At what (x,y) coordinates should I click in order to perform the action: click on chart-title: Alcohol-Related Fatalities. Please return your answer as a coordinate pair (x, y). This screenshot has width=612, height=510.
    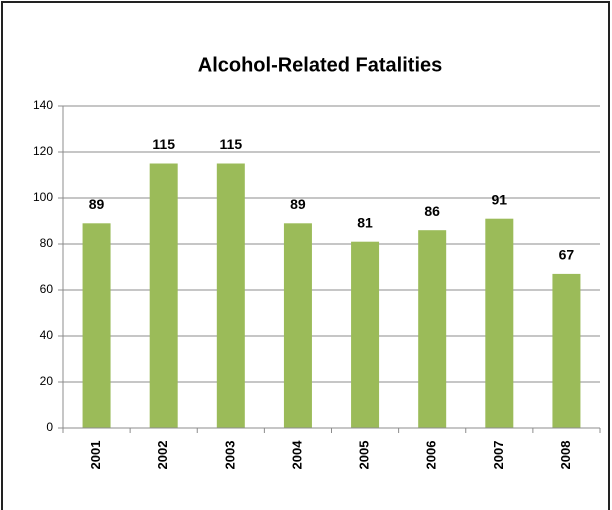
    Looking at the image, I should click on (320, 65).